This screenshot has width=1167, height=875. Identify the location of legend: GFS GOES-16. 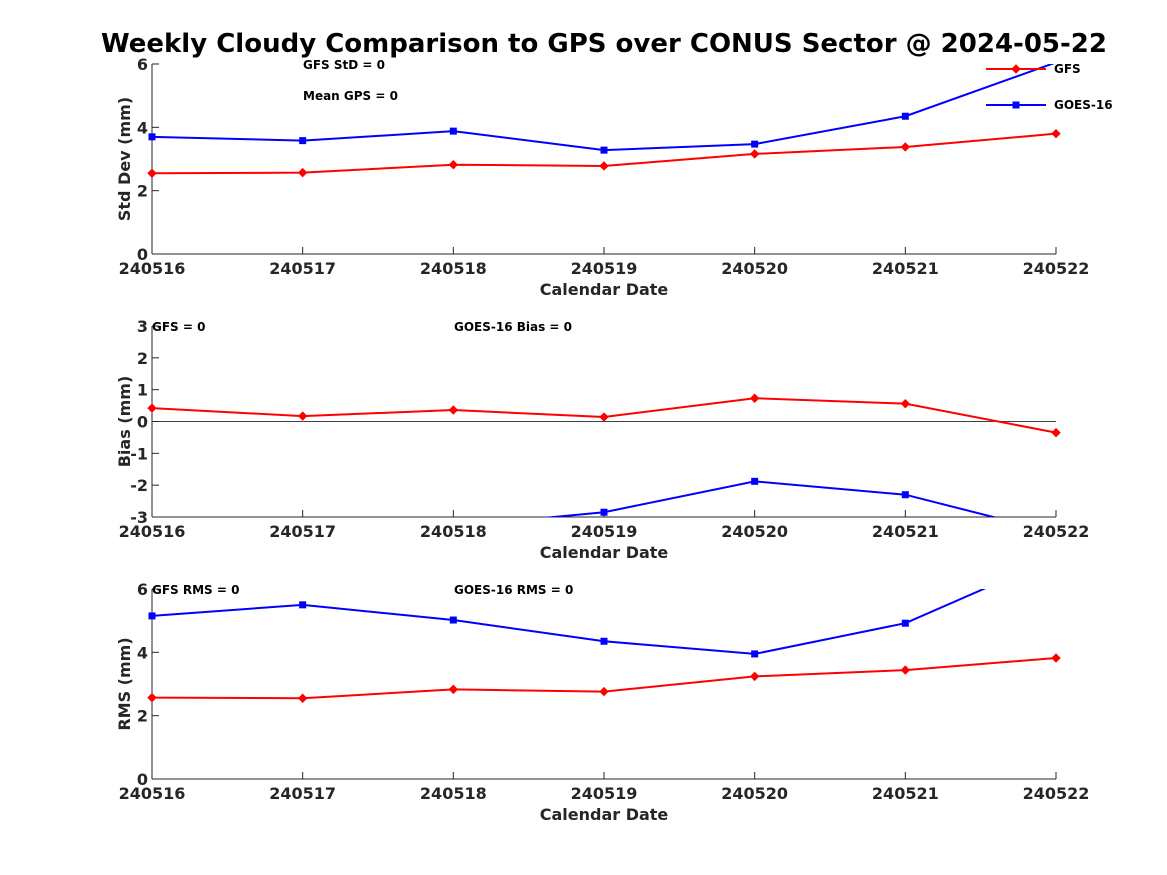
(1049, 87).